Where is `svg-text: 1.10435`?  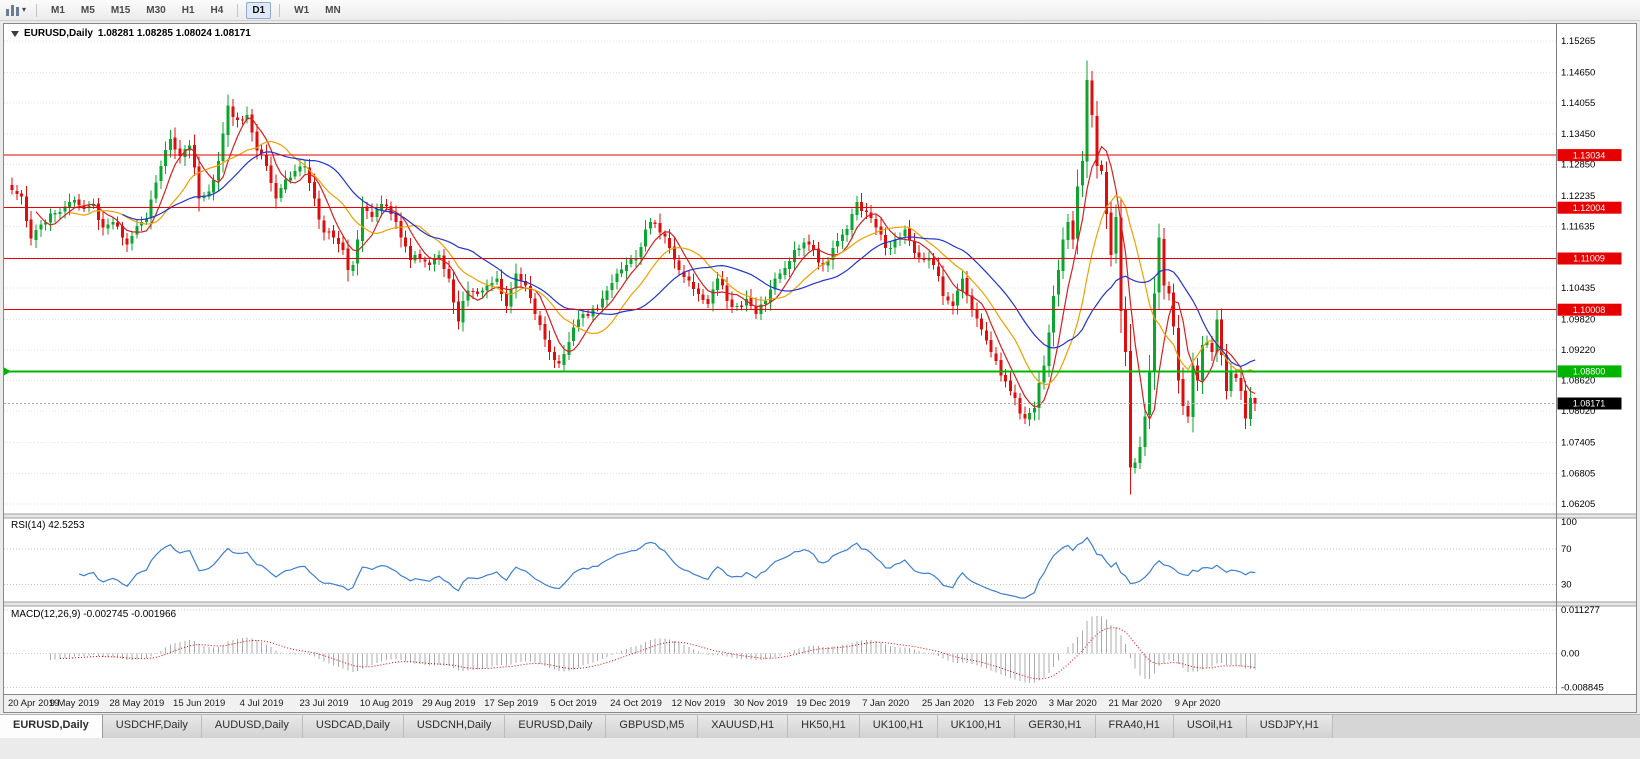
svg-text: 1.10435 is located at coordinates (1578, 288).